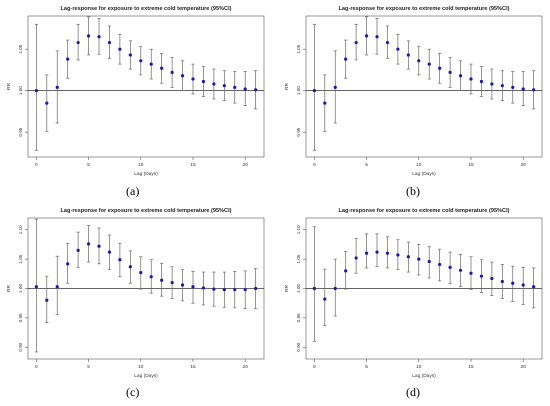 This screenshot has height=406, width=550. What do you see at coordinates (413, 191) in the screenshot?
I see `caption-b: (b)` at bounding box center [413, 191].